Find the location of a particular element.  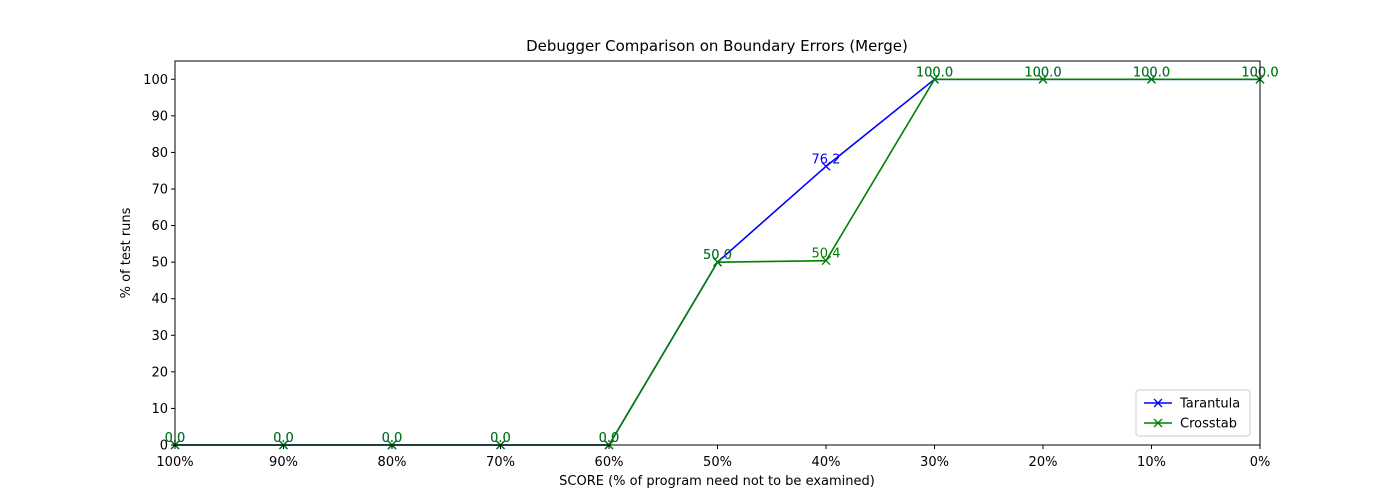

x-tick-label: 0% is located at coordinates (1260, 462).